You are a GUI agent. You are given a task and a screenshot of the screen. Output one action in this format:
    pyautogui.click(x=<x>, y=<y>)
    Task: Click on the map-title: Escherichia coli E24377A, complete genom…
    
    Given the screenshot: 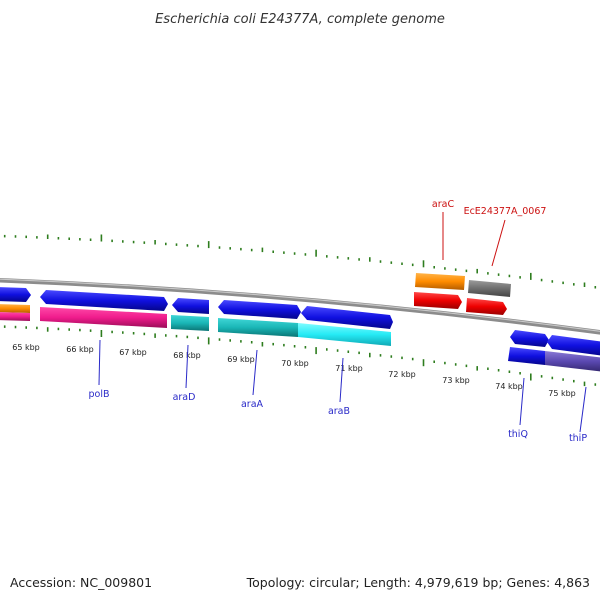 What is the action you would take?
    pyautogui.click(x=300, y=19)
    